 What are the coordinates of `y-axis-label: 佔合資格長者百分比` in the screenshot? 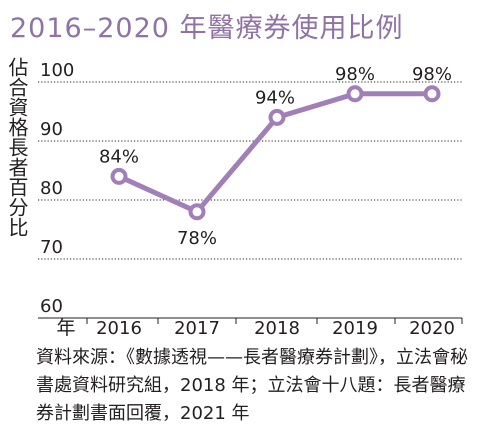 It's located at (17, 147).